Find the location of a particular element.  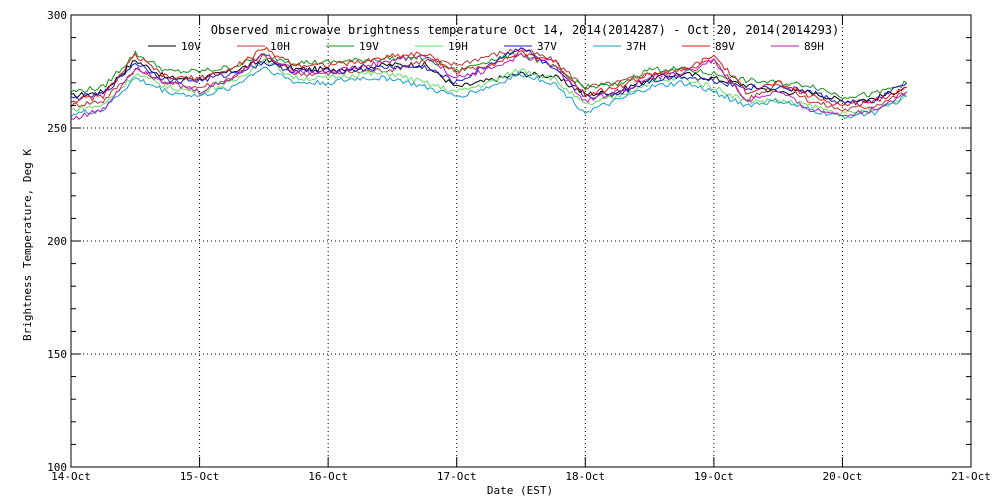

y-axis-label: Brightness Temperature, Deg K is located at coordinates (27, 245).